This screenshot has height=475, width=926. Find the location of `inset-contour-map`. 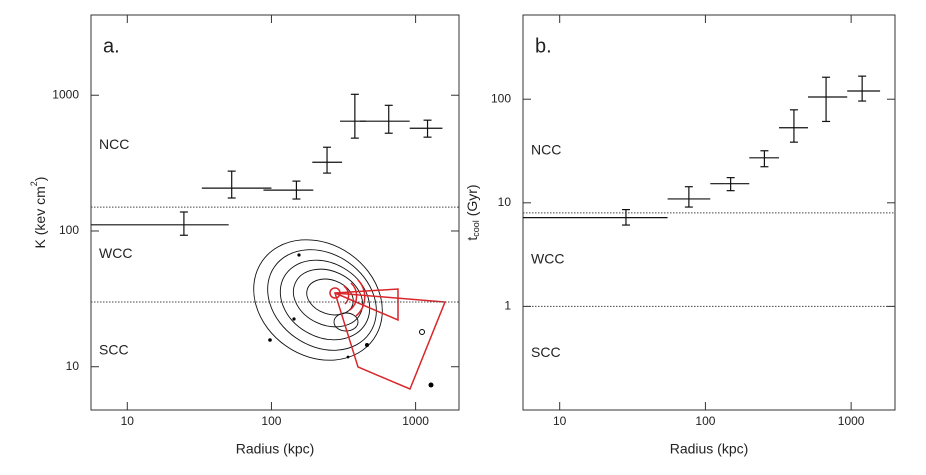

inset-contour-map is located at coordinates (350, 314).